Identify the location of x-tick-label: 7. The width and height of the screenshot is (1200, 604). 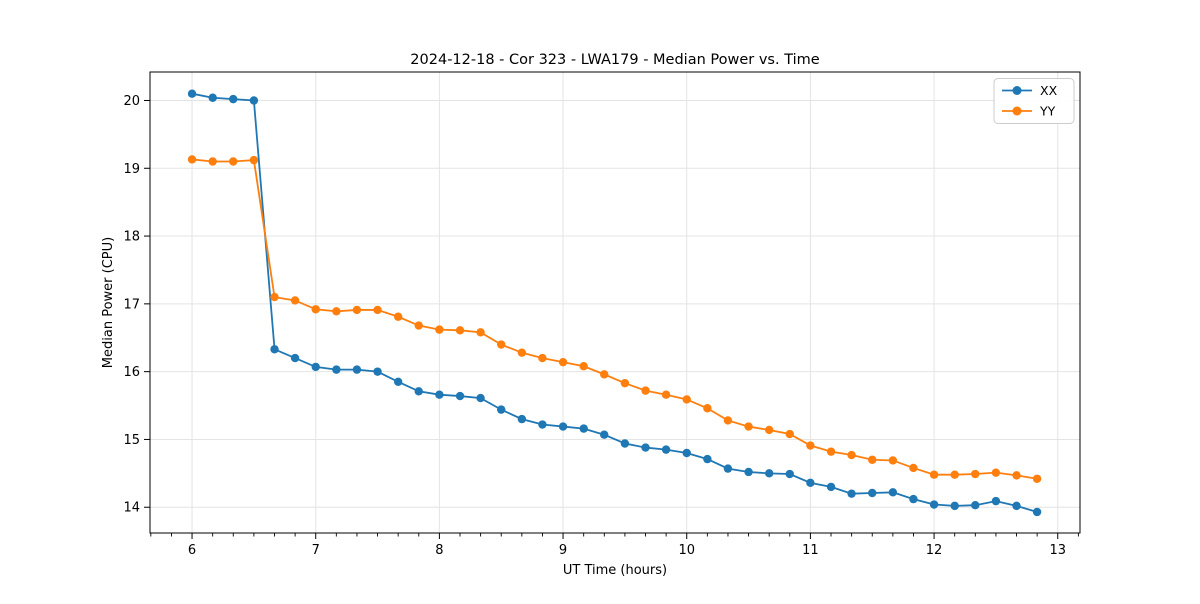
(316, 550).